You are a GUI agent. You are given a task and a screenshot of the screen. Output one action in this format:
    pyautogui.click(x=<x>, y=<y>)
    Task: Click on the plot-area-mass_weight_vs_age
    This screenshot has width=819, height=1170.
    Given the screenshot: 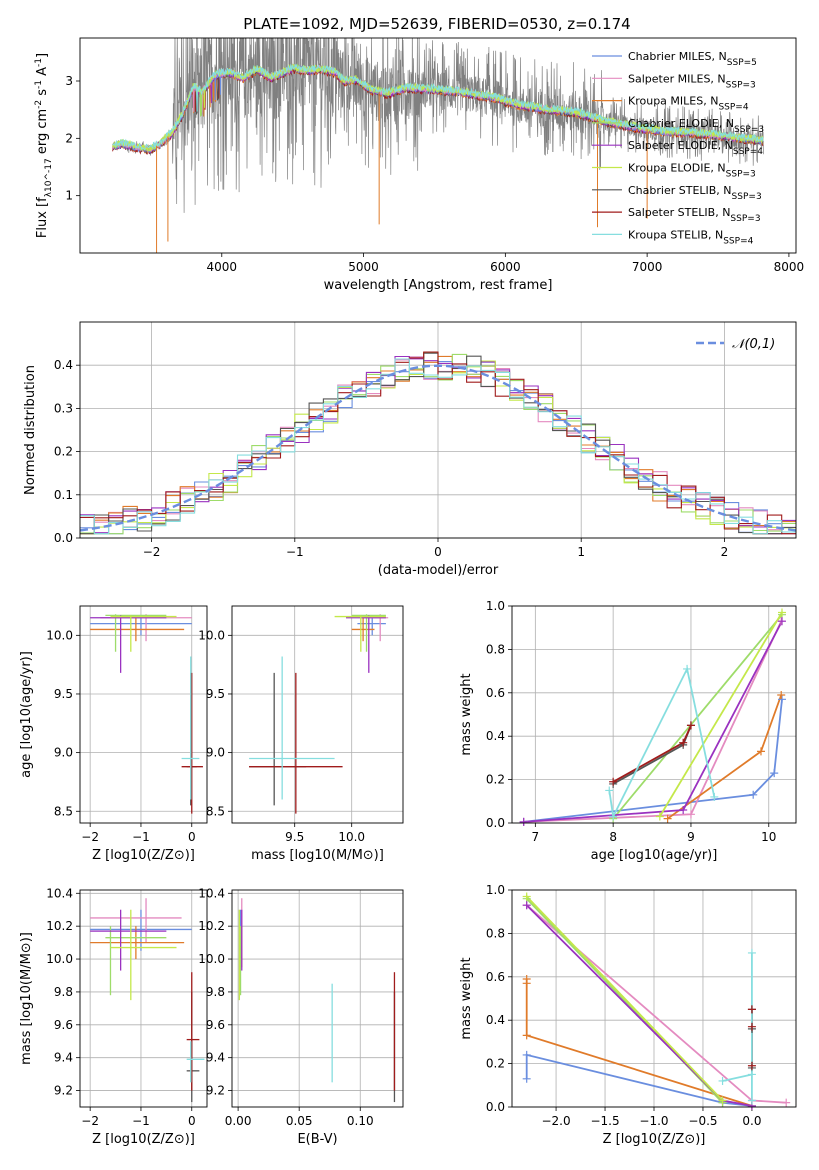 What is the action you would take?
    pyautogui.click(x=653, y=717)
    